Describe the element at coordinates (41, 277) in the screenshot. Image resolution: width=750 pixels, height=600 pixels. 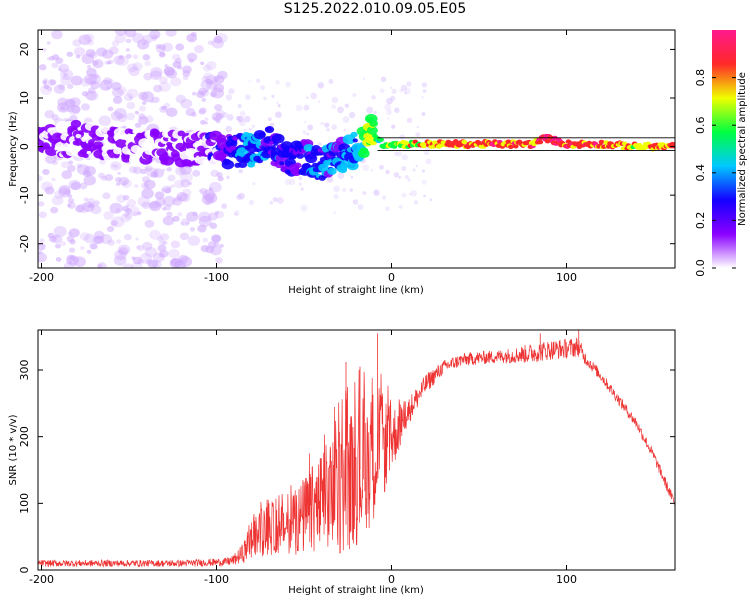
I see `spectrogram-x-tick-label: -200` at that location.